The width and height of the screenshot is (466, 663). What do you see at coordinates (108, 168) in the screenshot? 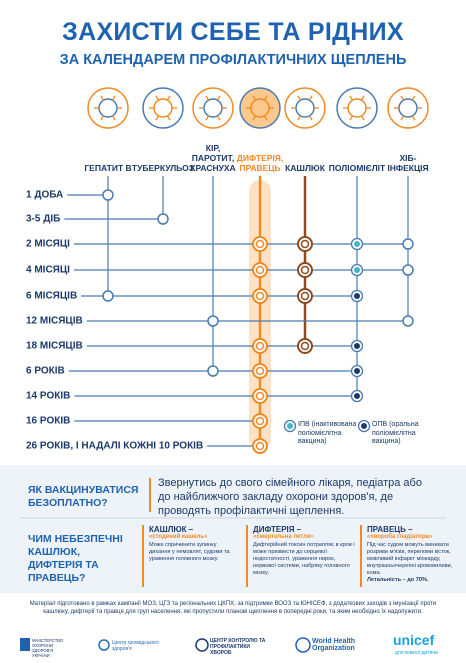
I see `vaccine-label: ГЕПАТИТ В` at bounding box center [108, 168].